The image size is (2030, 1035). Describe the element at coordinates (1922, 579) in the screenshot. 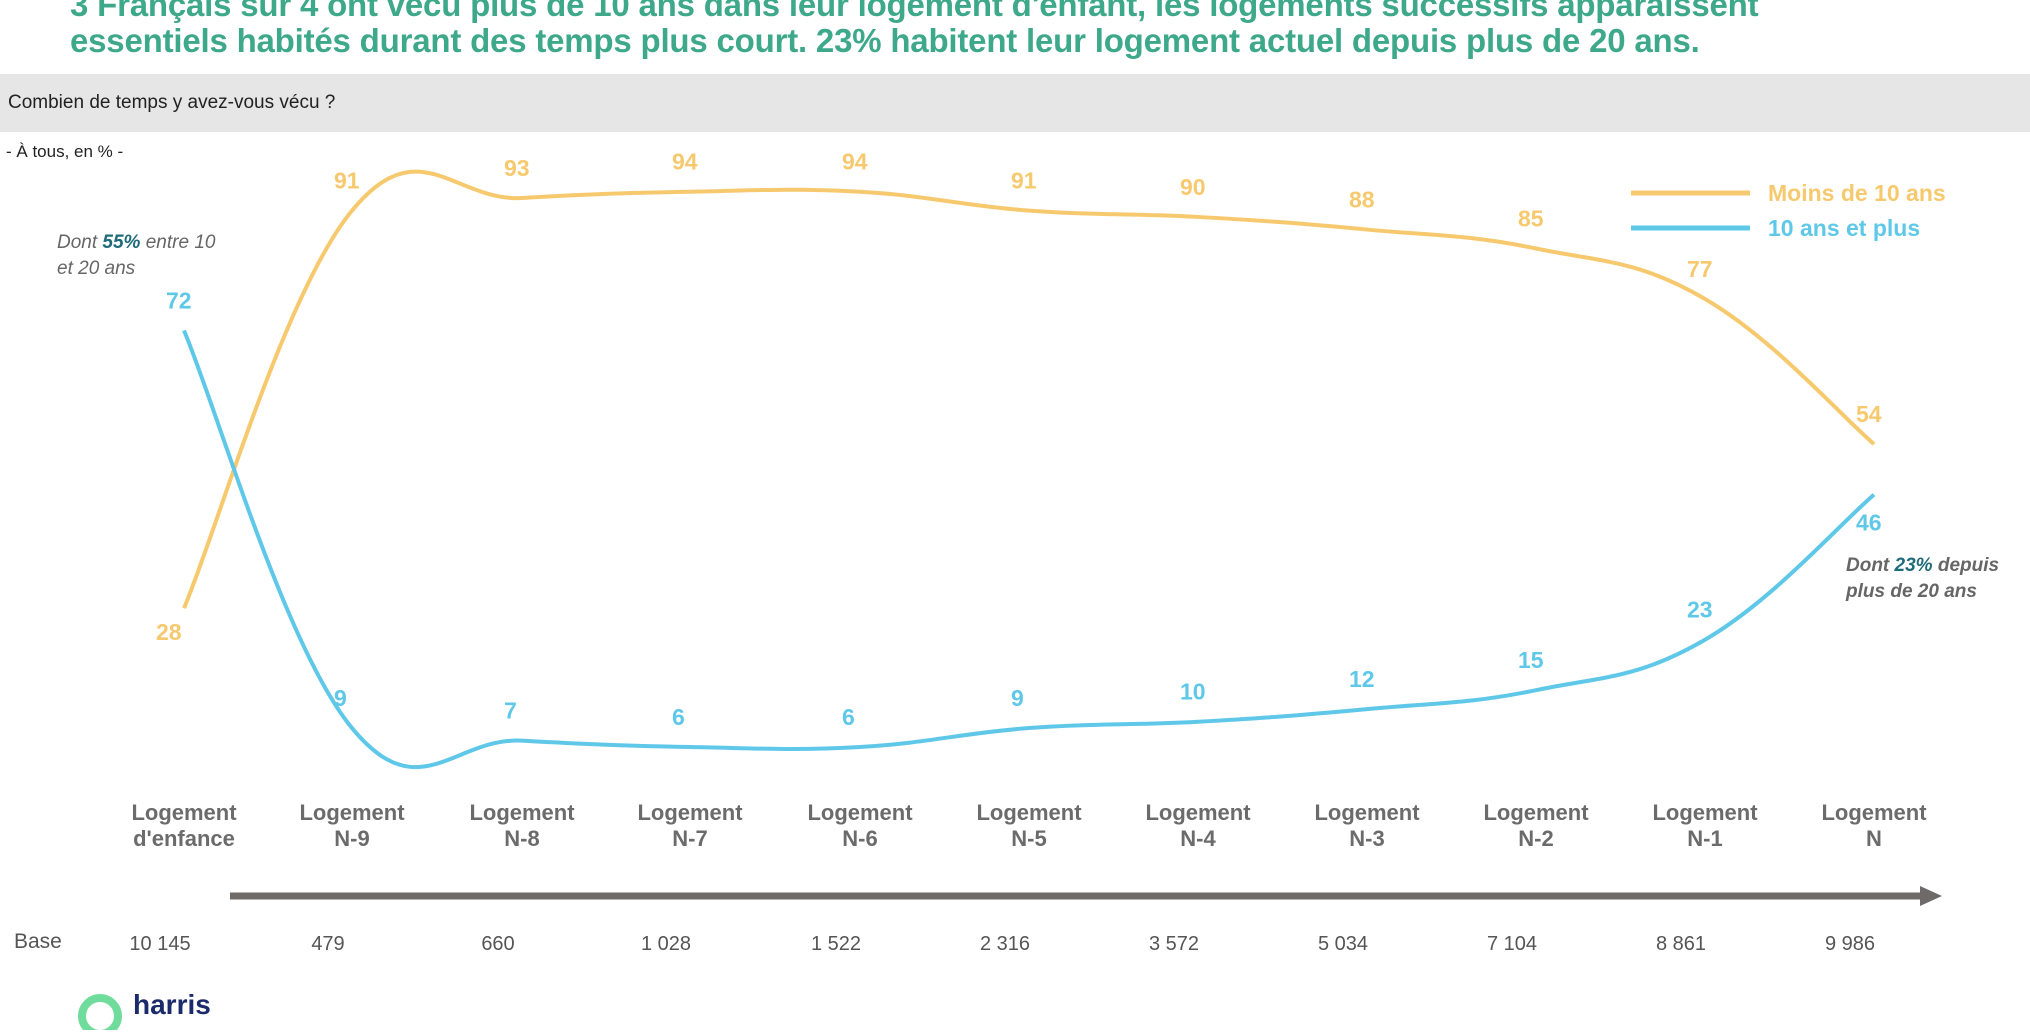

I see `note-current: Dont 23% depuis plus de 20 ans` at that location.